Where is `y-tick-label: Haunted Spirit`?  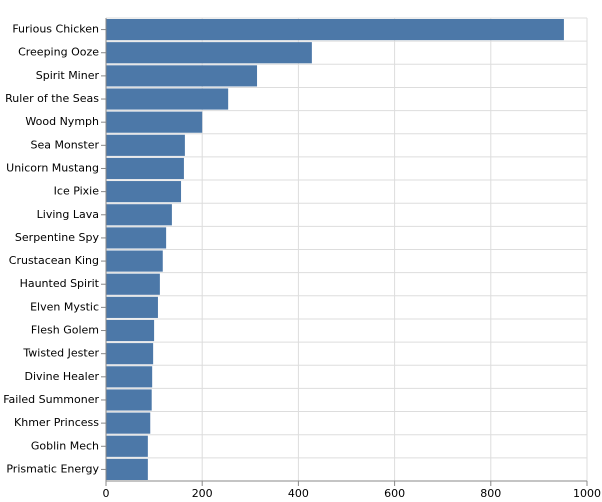 y-tick-label: Haunted Spirit is located at coordinates (60, 283).